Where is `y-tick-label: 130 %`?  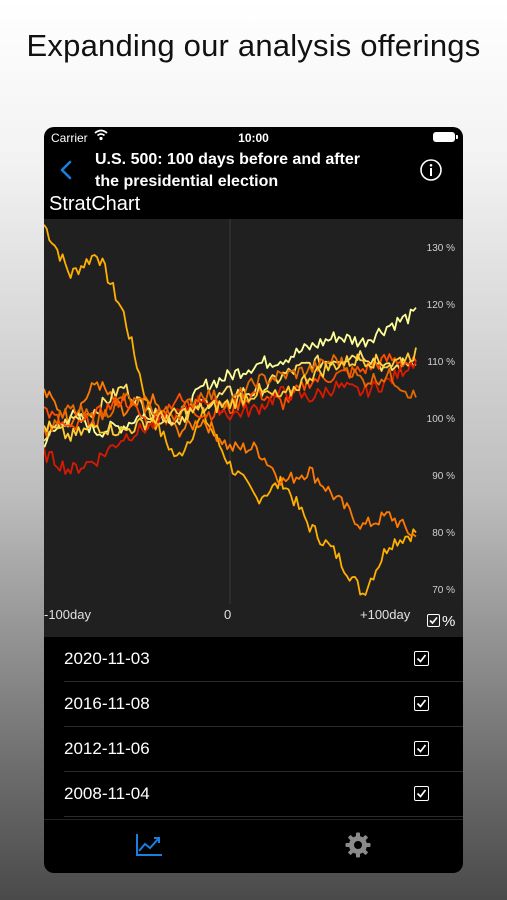
y-tick-label: 130 % is located at coordinates (440, 248).